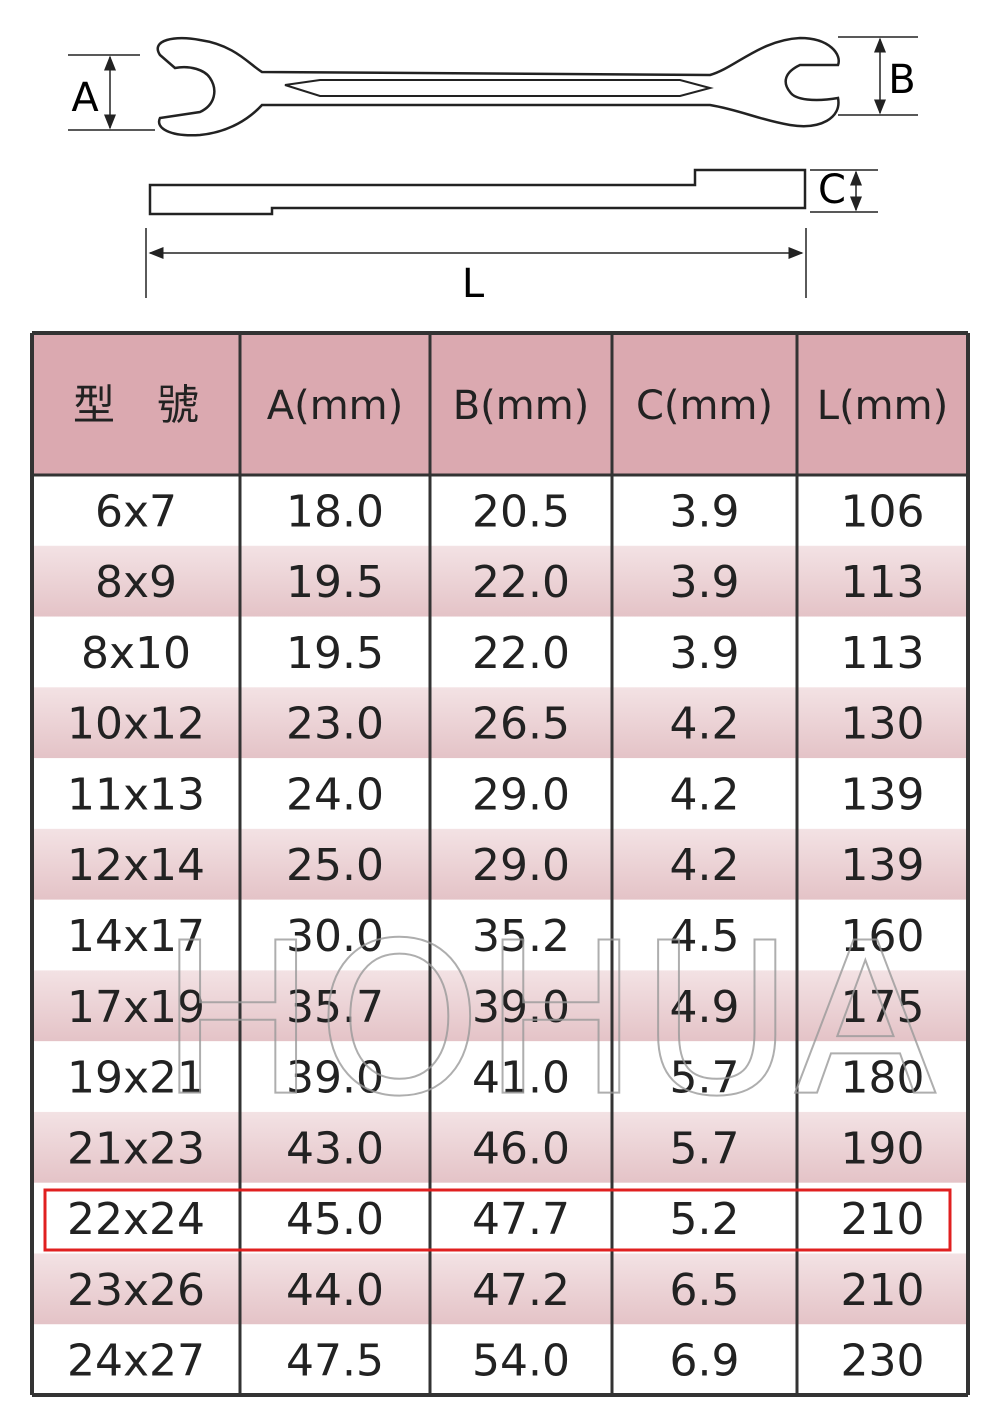 This screenshot has height=1424, width=1000. What do you see at coordinates (521, 1219) in the screenshot?
I see `table-cell: 47.7` at bounding box center [521, 1219].